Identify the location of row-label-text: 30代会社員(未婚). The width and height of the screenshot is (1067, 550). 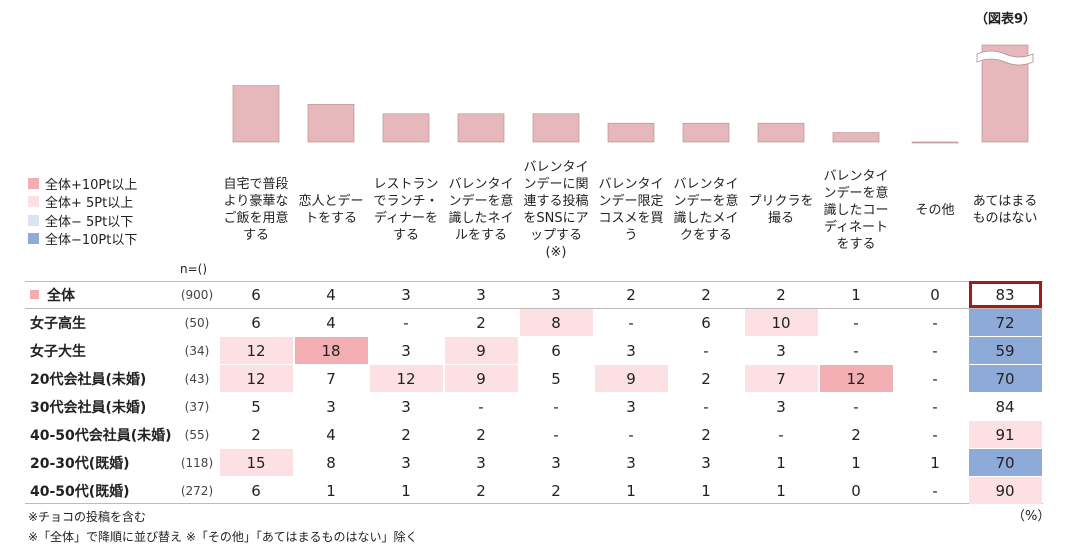
(88, 407).